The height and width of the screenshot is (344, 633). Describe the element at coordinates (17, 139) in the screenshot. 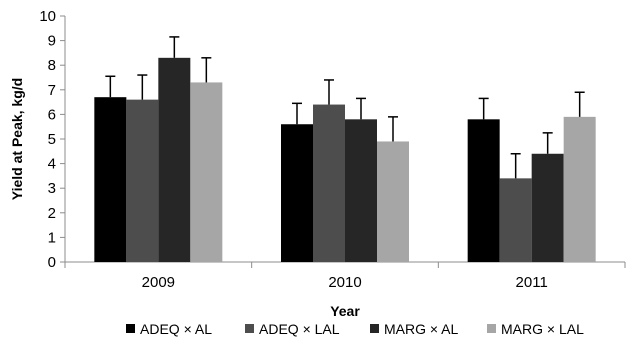

I see `y-axis-title: Yield at Peak, kg/d` at that location.